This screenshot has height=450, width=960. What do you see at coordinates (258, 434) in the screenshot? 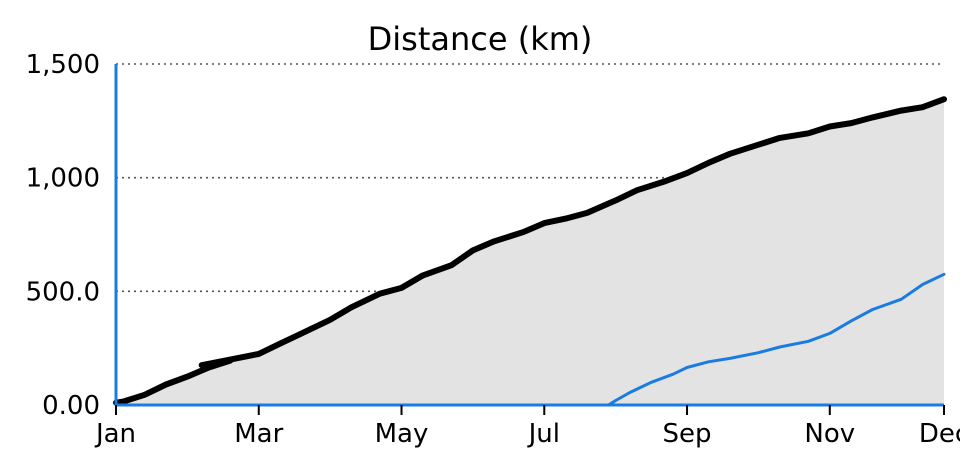
I see `x-tick-label: Mar` at bounding box center [258, 434].